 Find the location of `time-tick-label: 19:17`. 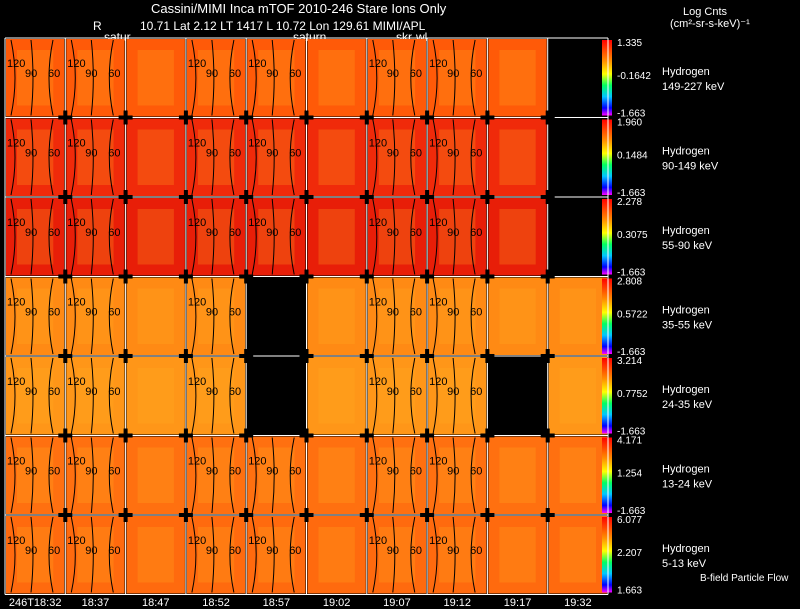

time-tick-label: 19:17 is located at coordinates (518, 603).